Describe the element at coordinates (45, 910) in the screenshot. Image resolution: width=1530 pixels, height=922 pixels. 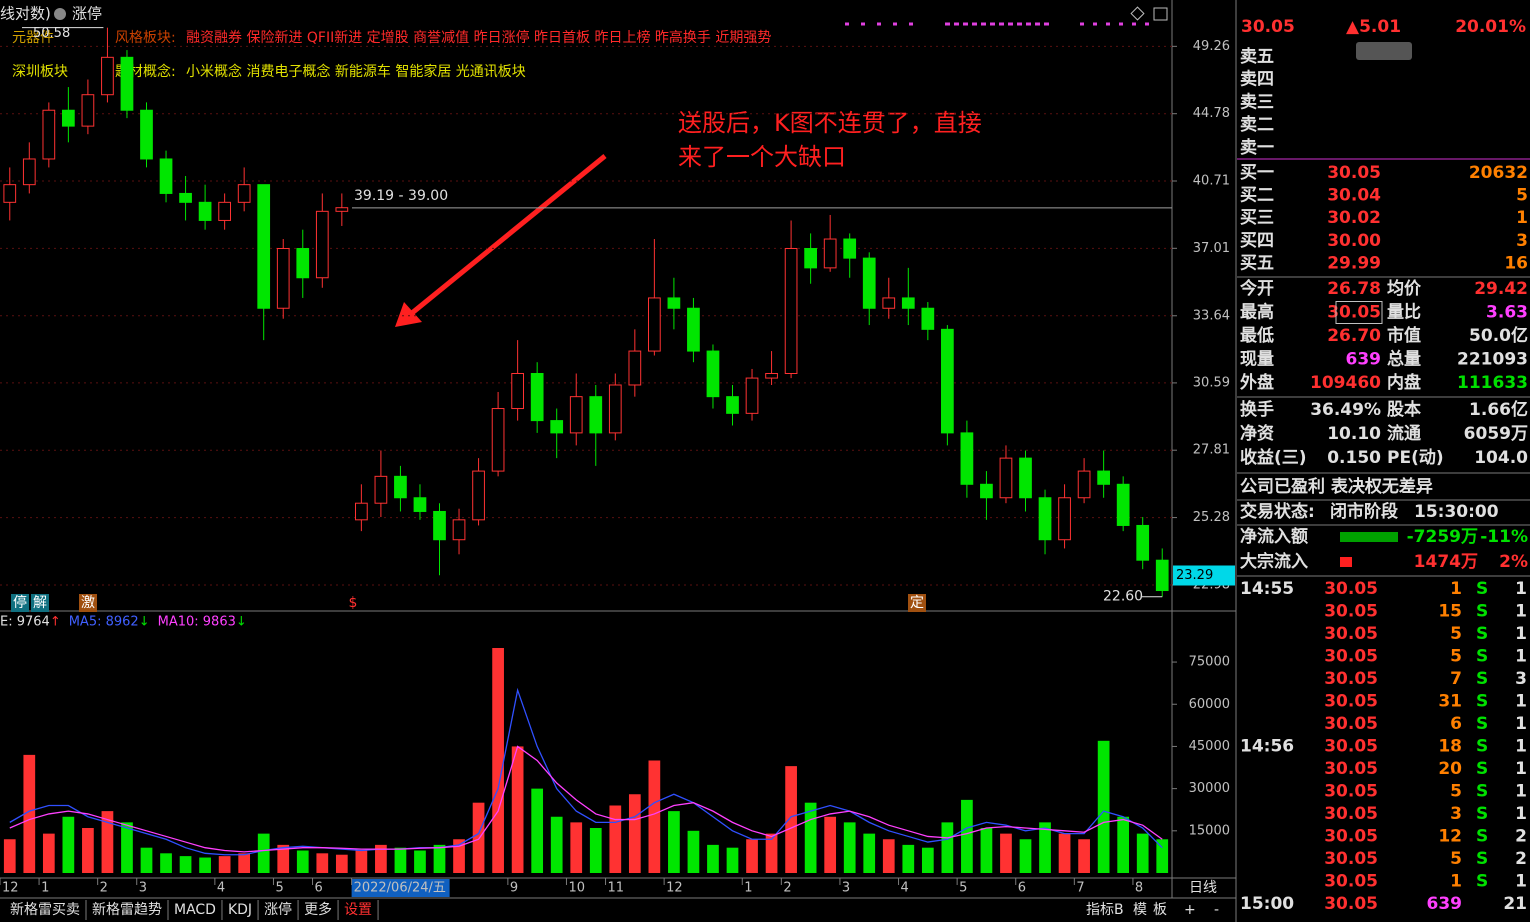
I see `toolbar-button: 新格雷买卖` at that location.